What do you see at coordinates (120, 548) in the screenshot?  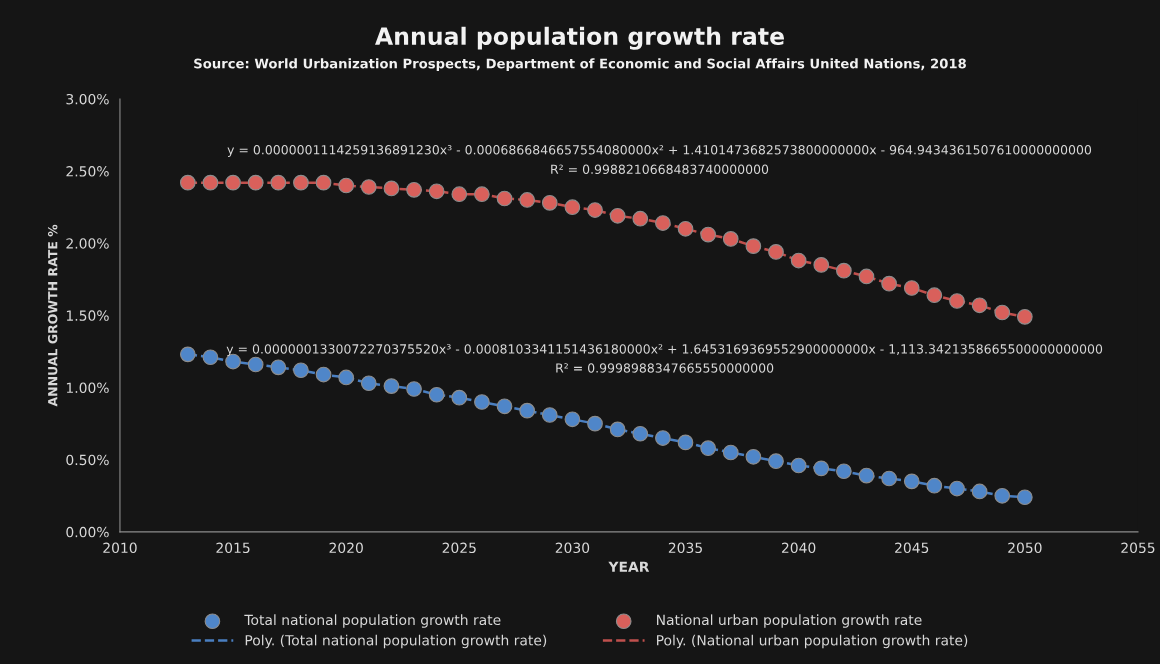 I see `x-tick-label: 2010` at bounding box center [120, 548].